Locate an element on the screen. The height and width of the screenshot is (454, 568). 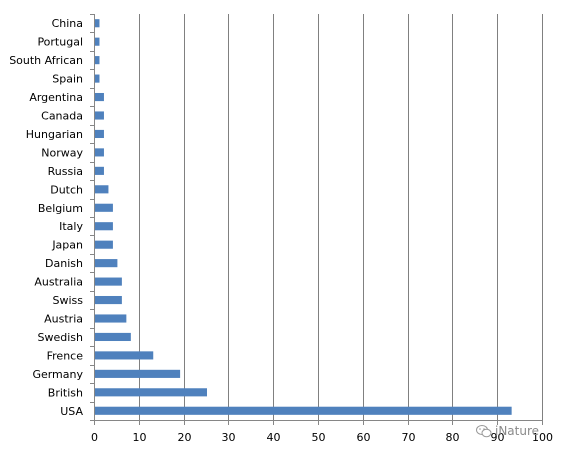
category-label: Danish is located at coordinates (64, 263).